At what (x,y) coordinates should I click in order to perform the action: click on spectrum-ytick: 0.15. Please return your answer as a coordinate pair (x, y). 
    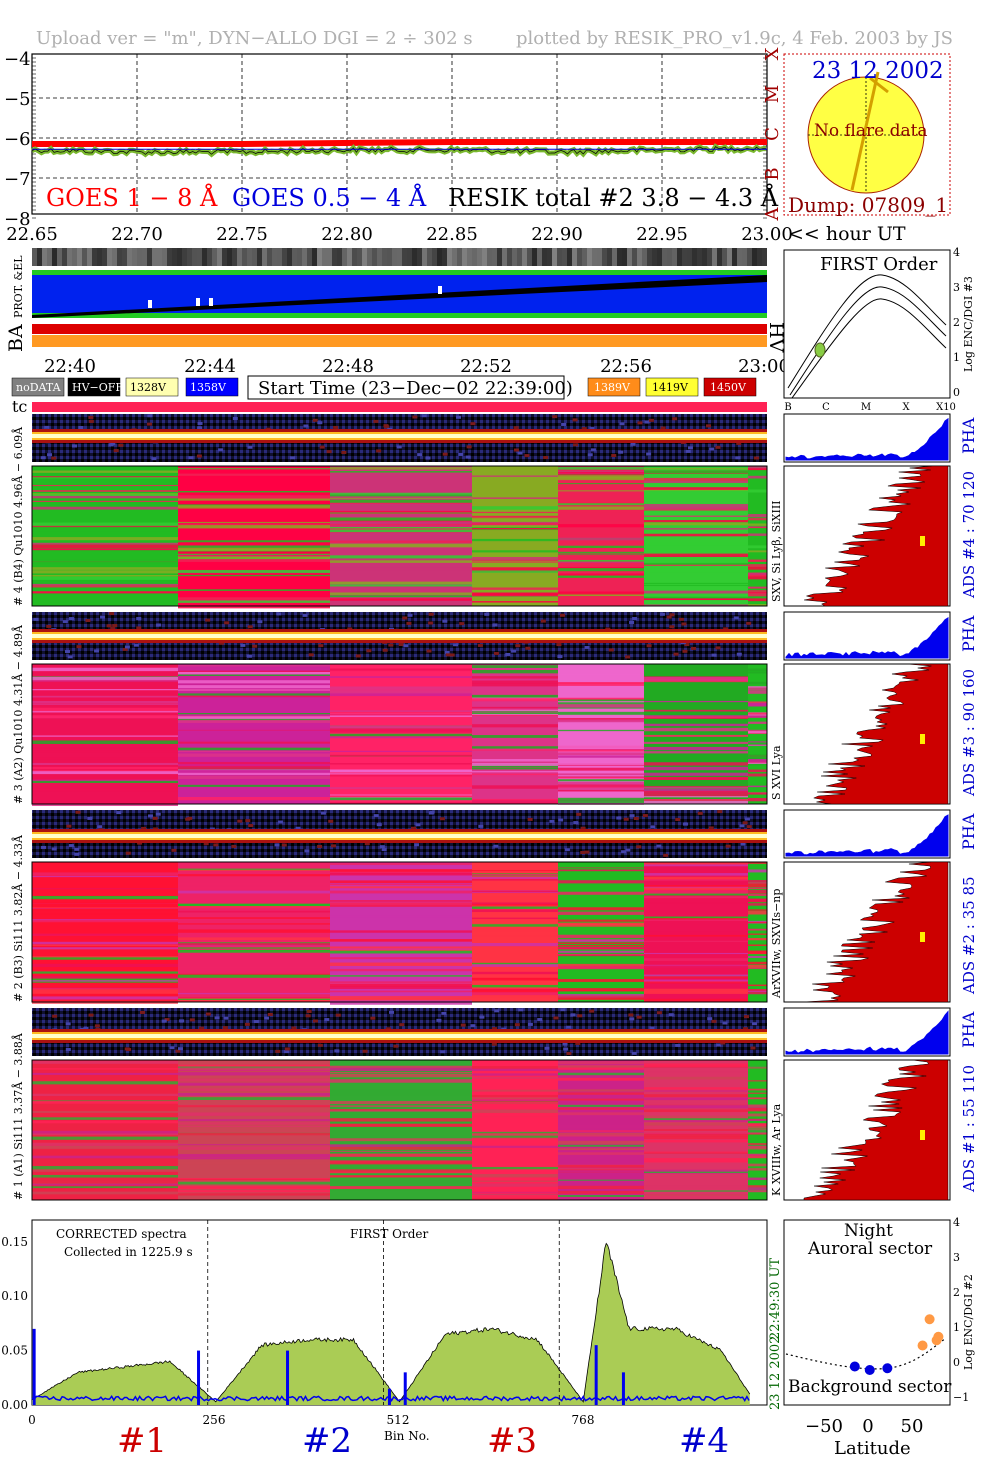
    Looking at the image, I should click on (14, 1242).